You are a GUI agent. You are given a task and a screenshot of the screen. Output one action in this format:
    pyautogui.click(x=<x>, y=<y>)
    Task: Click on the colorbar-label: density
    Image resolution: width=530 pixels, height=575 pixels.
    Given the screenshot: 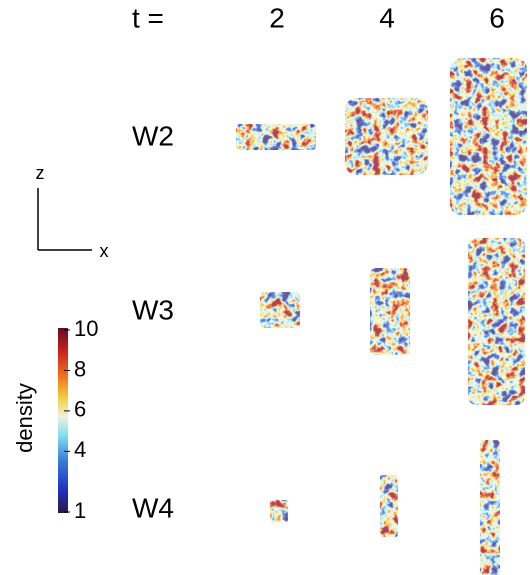 What is the action you would take?
    pyautogui.click(x=24, y=418)
    